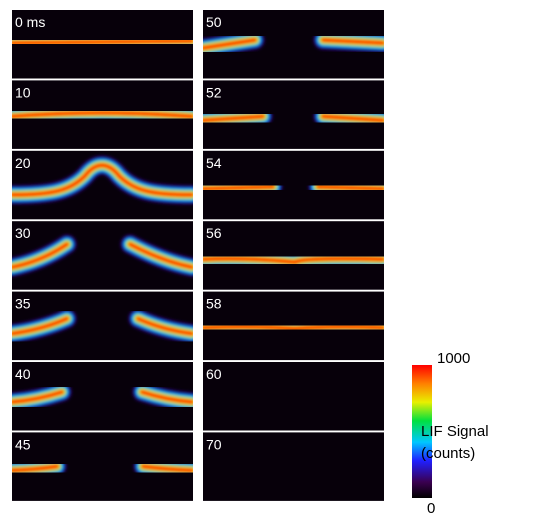  I want to click on colorbar-label: LIF Signal, so click(455, 431).